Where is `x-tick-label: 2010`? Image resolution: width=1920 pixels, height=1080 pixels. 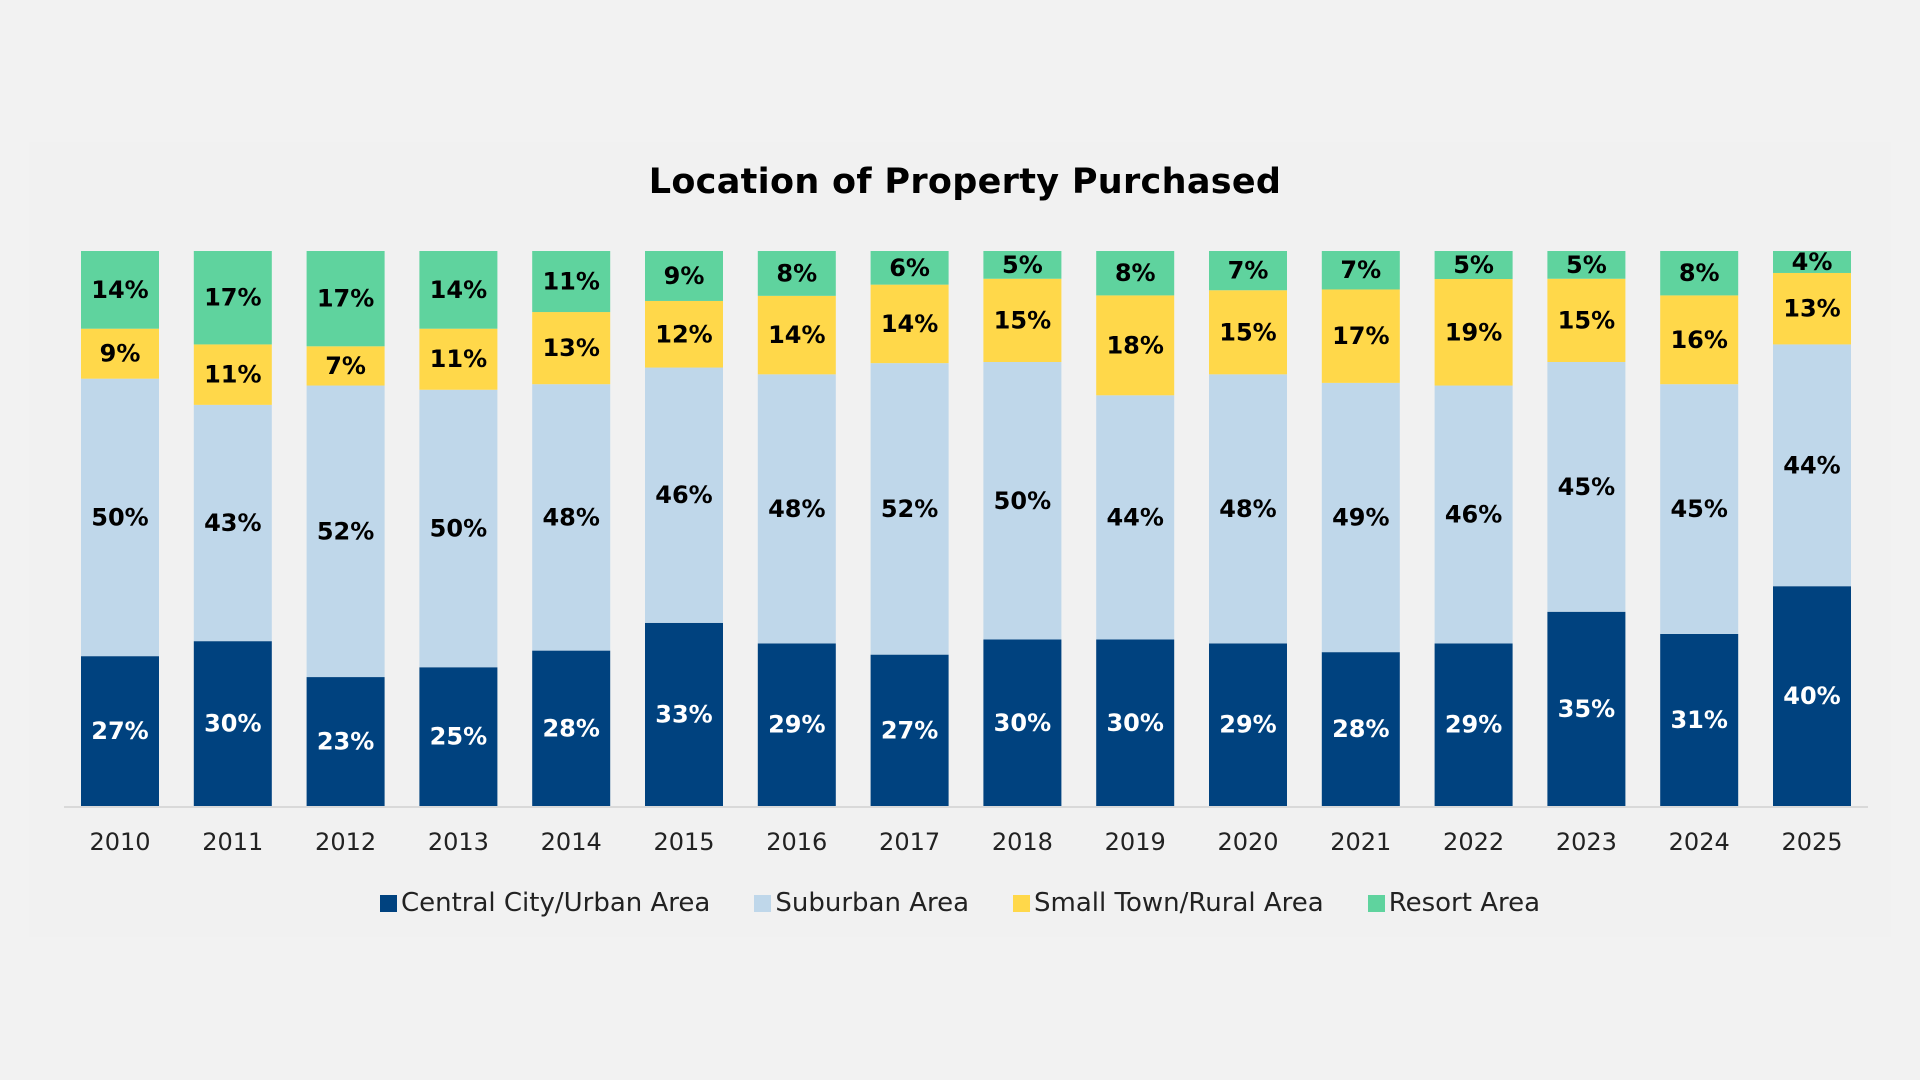 x-tick-label: 2010 is located at coordinates (119, 842).